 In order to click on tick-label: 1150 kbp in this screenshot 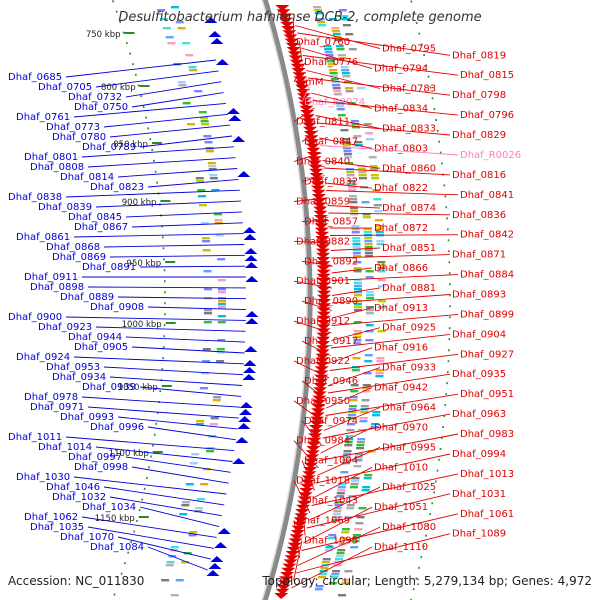, I will do `click(115, 519)`.